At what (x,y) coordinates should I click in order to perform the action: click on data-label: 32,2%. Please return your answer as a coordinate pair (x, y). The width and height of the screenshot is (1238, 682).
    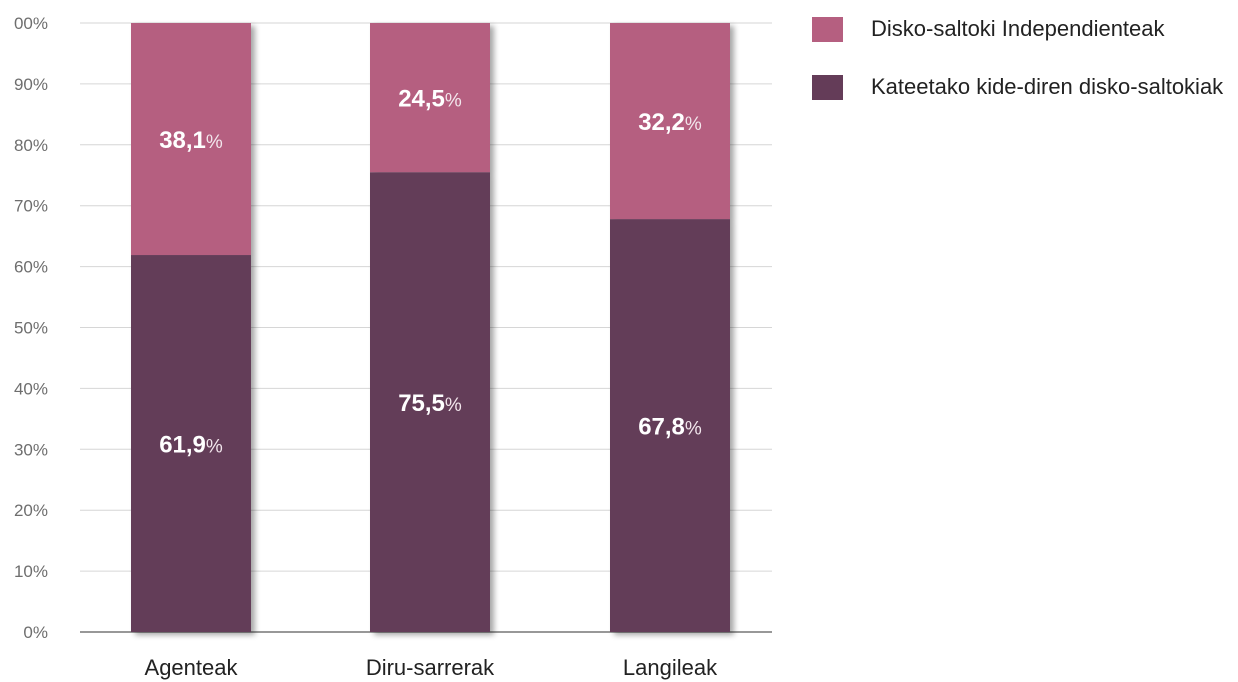
    Looking at the image, I should click on (670, 122).